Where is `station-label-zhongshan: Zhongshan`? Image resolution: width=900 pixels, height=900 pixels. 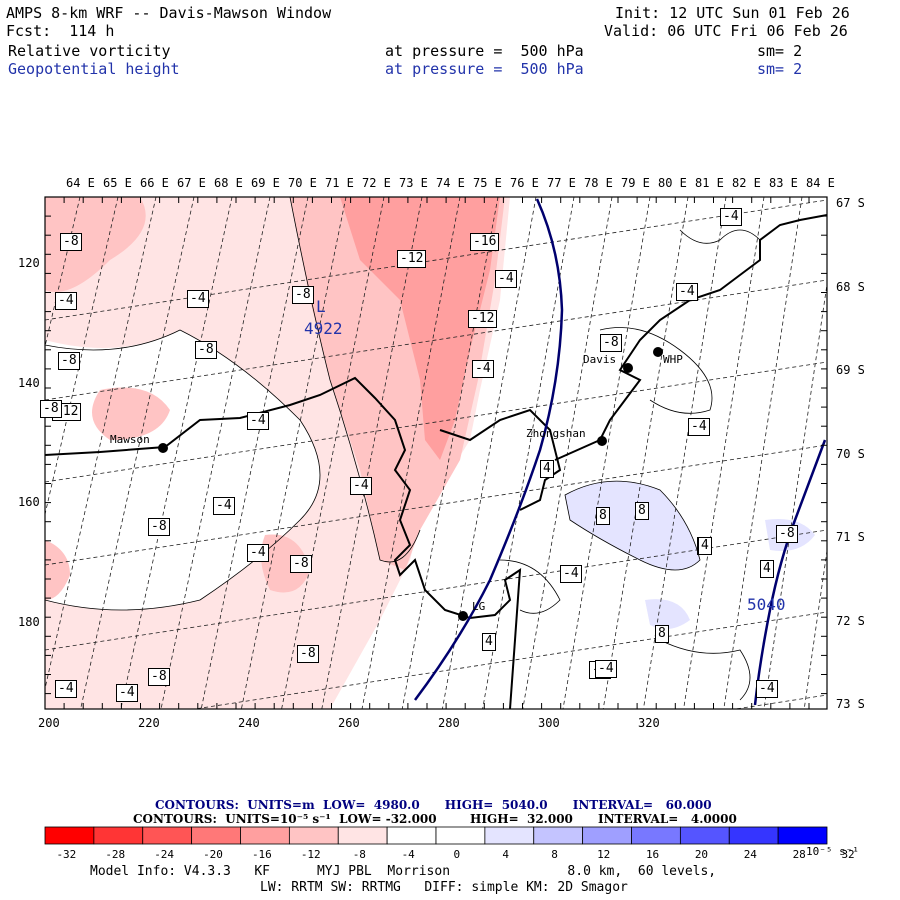 station-label-zhongshan: Zhongshan is located at coordinates (556, 433).